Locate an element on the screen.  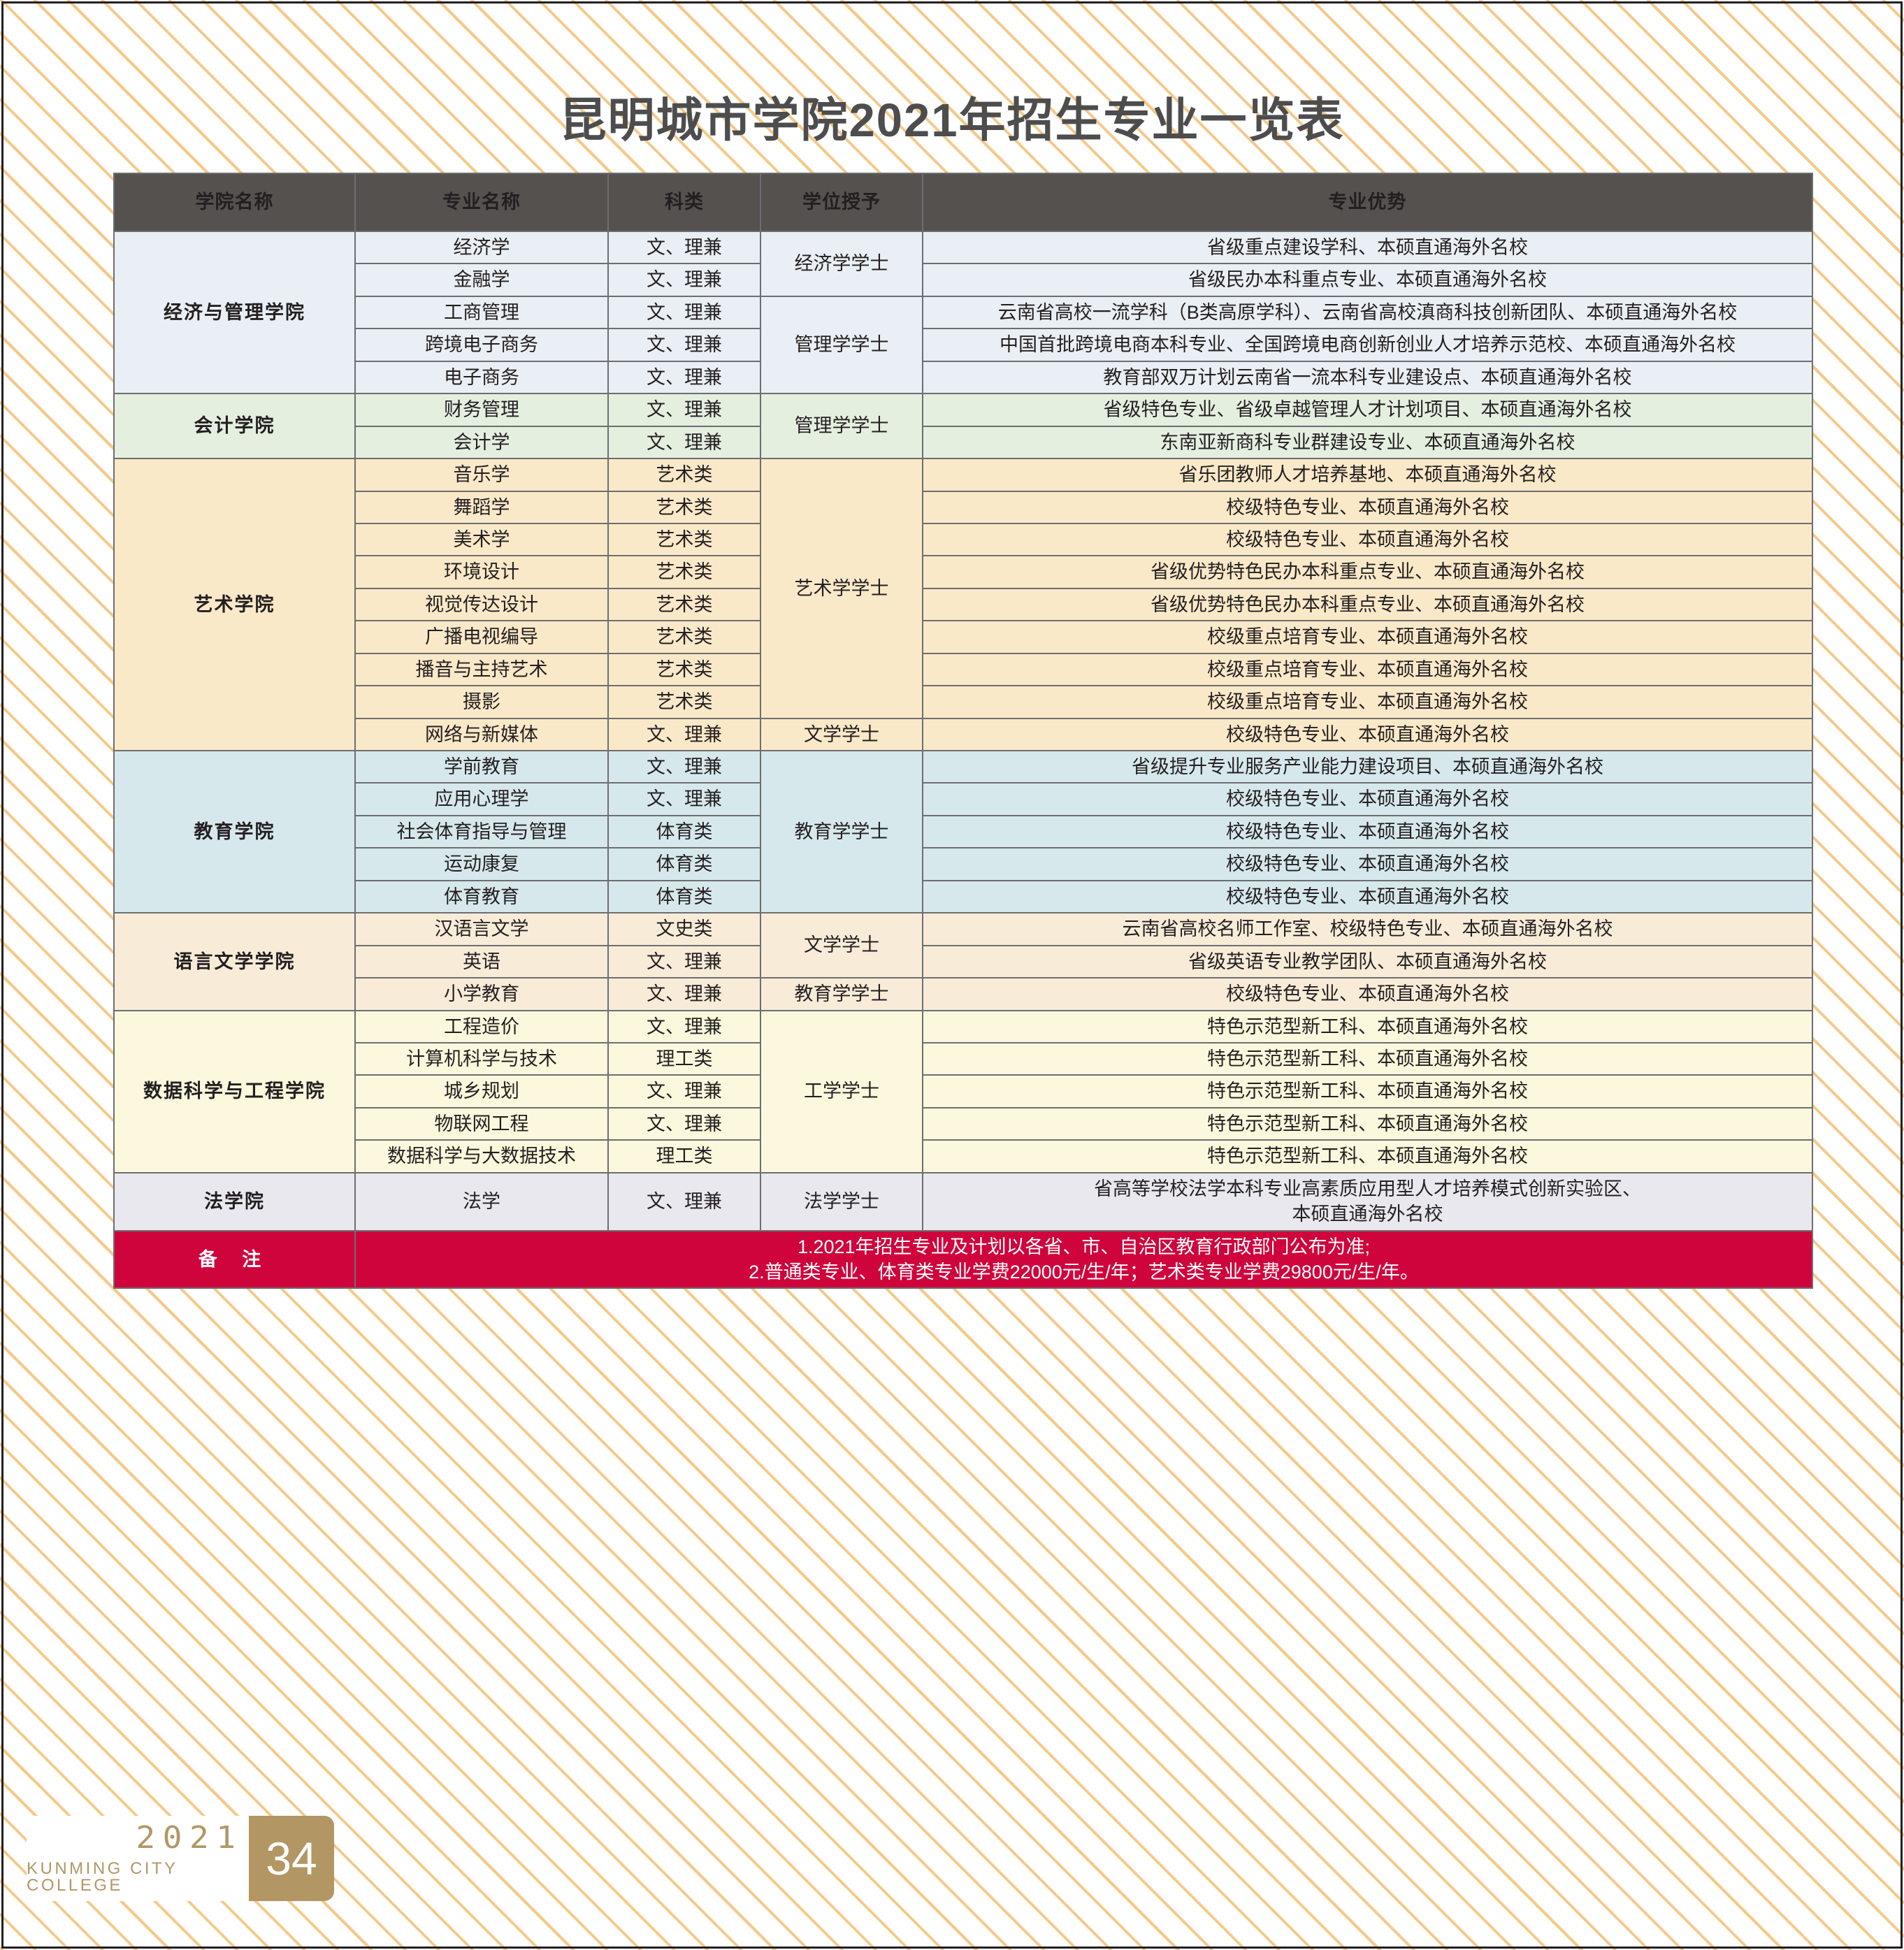
table-row: 环境设计 艺术类 省级优势特色民办本科重点专业、本硕直通海外名校 is located at coordinates (963, 572).